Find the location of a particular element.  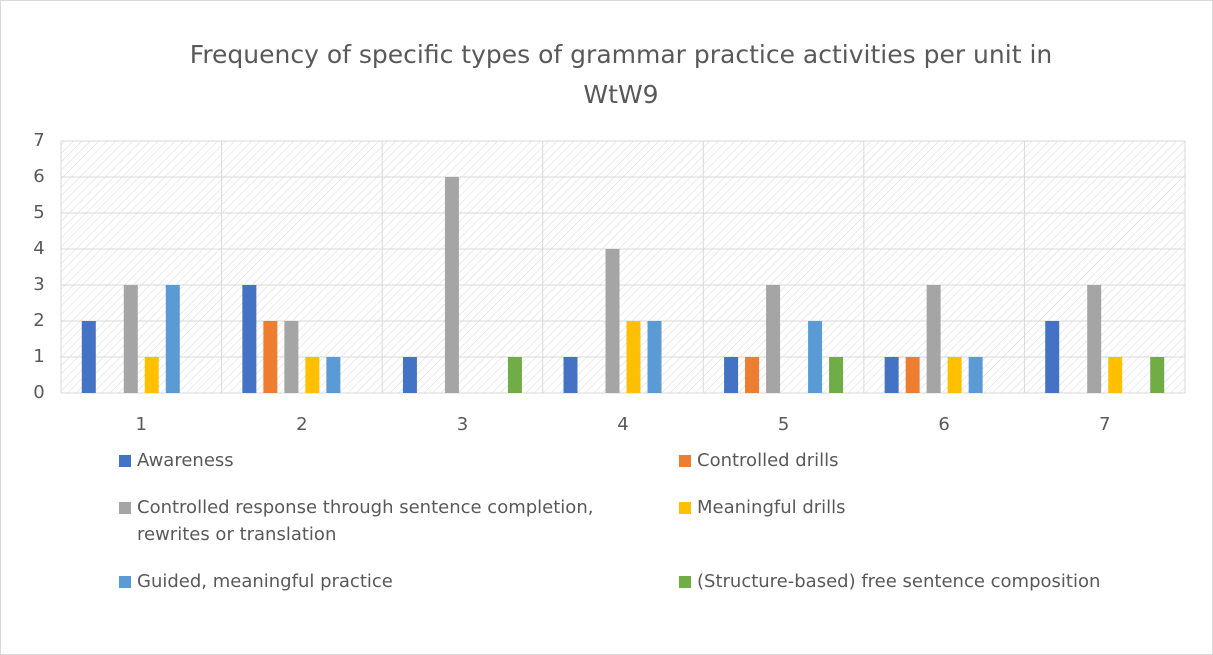

x-tick-label: 6 is located at coordinates (943, 424).